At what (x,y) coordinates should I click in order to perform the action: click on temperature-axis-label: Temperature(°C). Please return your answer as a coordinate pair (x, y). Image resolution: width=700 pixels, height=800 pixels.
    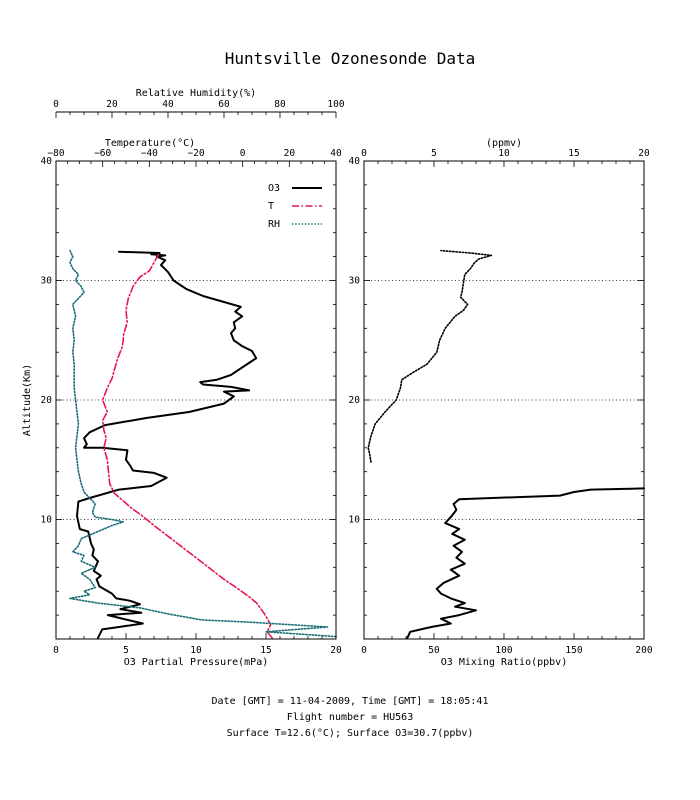
    Looking at the image, I should click on (150, 143).